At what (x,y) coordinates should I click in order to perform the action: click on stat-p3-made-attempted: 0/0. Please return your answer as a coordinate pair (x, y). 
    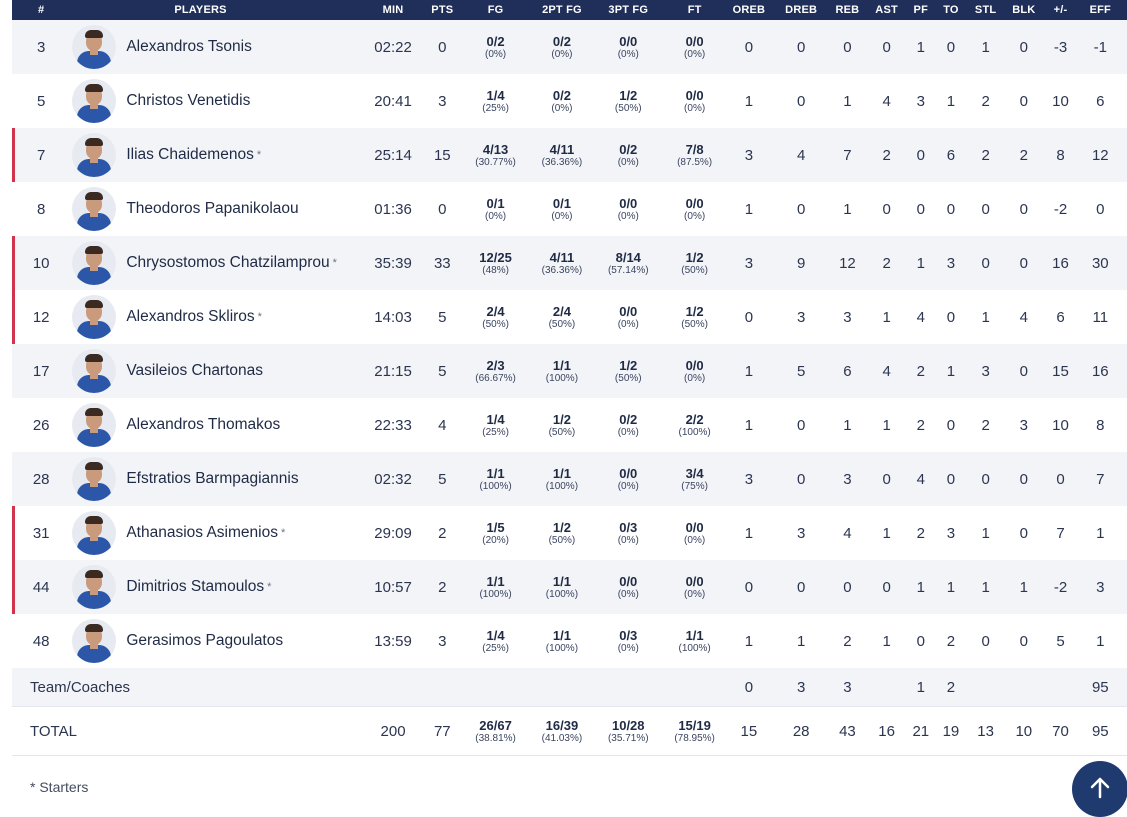
    Looking at the image, I should click on (628, 203).